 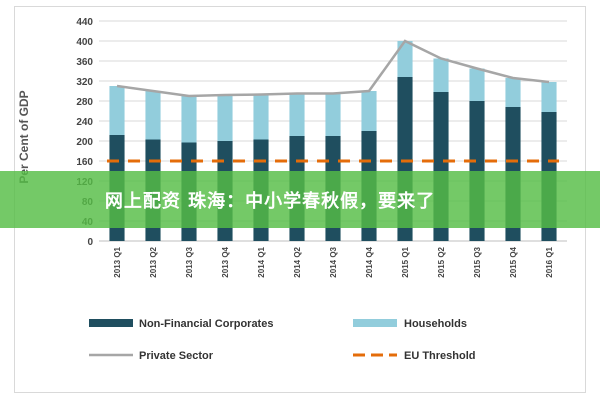 What do you see at coordinates (24, 136) in the screenshot?
I see `y-axis-label: Per Cent of GDP` at bounding box center [24, 136].